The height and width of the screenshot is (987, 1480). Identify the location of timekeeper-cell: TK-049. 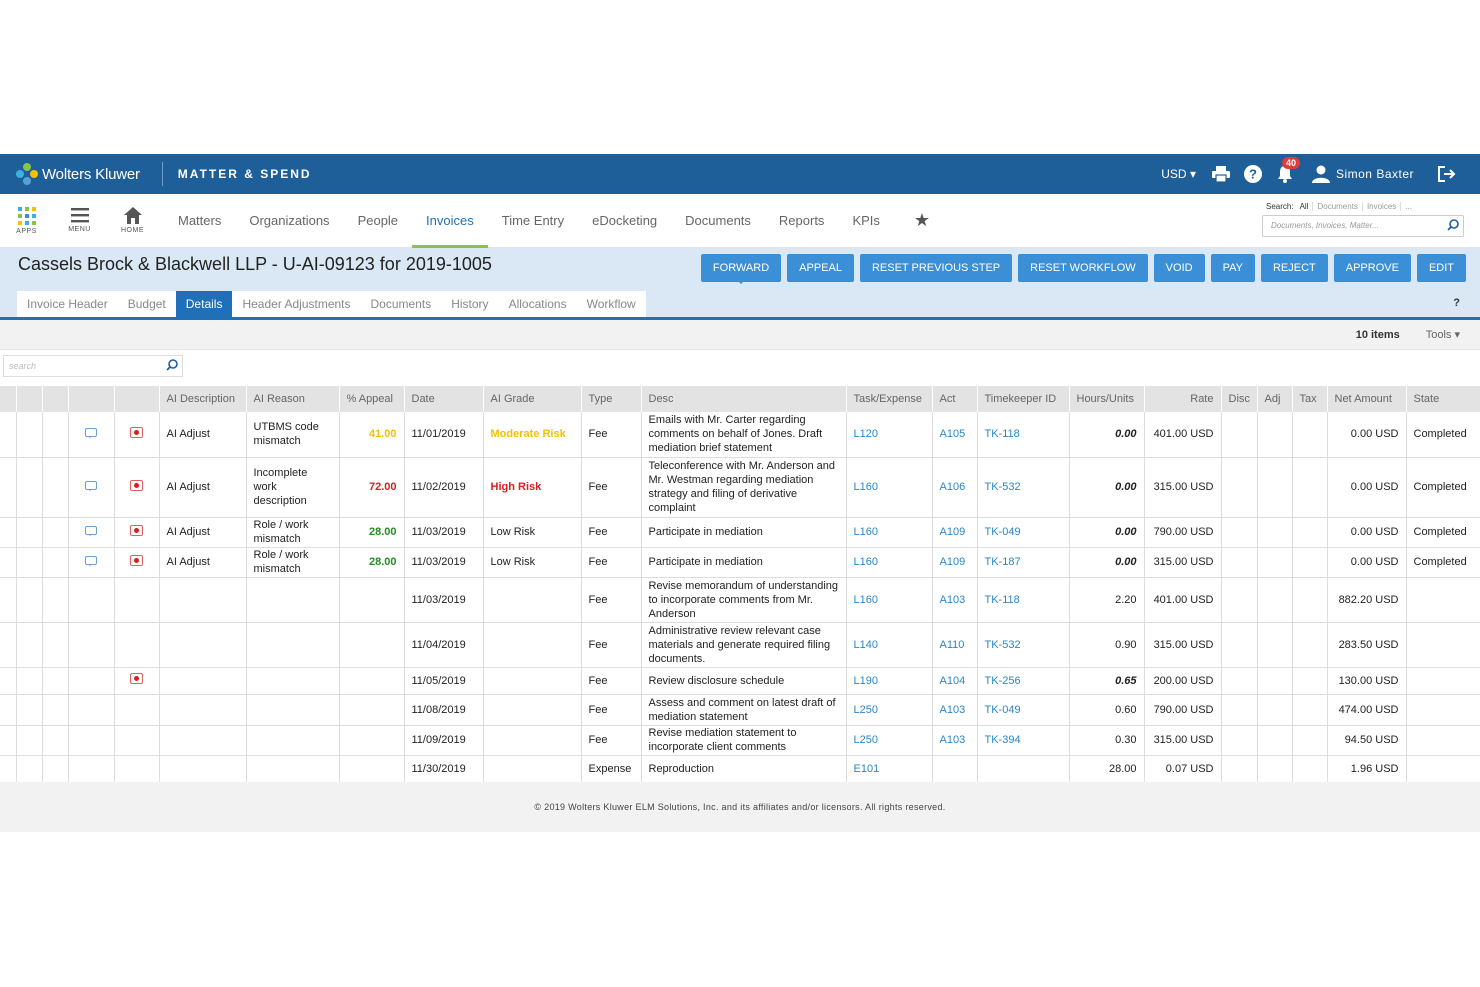
(1023, 710).